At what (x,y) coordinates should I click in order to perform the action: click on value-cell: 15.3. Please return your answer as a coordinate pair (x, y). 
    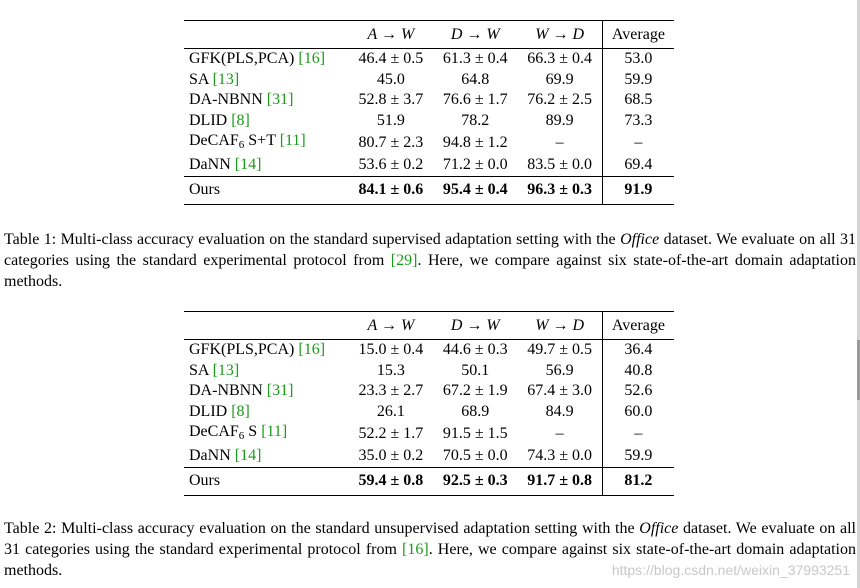
    Looking at the image, I should click on (390, 370).